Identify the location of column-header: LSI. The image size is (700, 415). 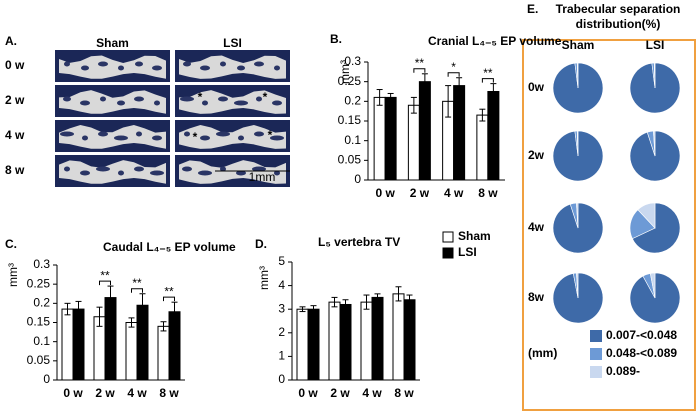
(655, 45).